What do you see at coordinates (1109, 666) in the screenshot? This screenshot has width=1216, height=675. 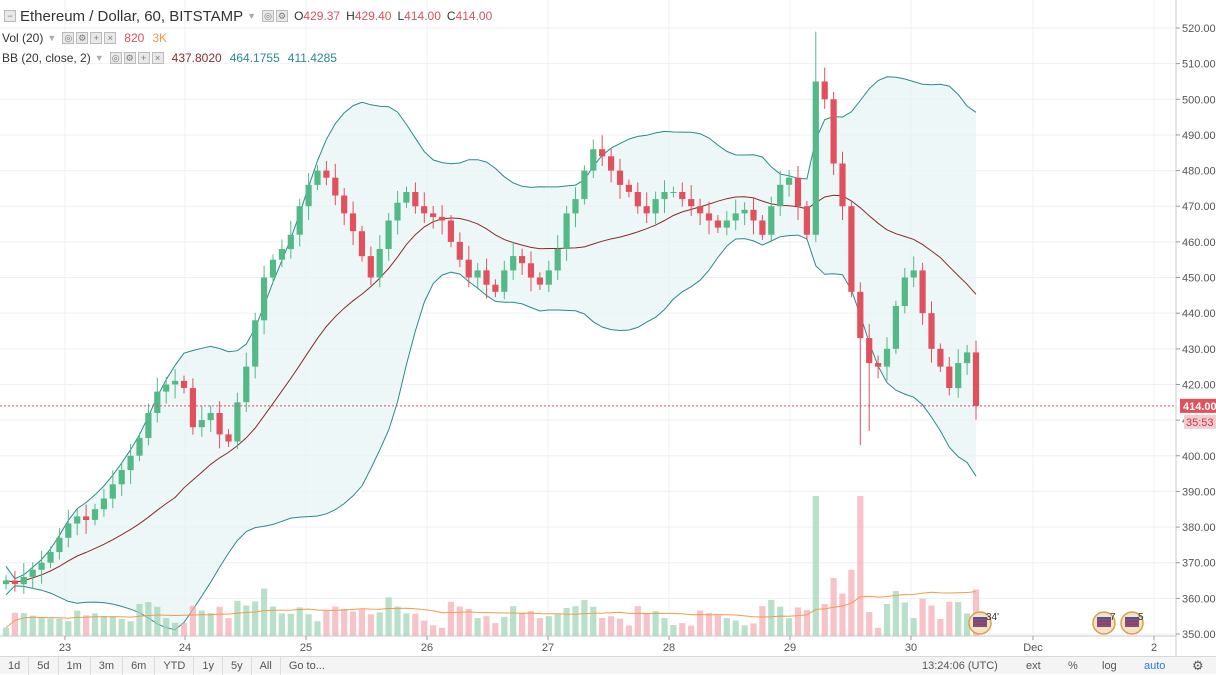 I see `log-toggle: log` at bounding box center [1109, 666].